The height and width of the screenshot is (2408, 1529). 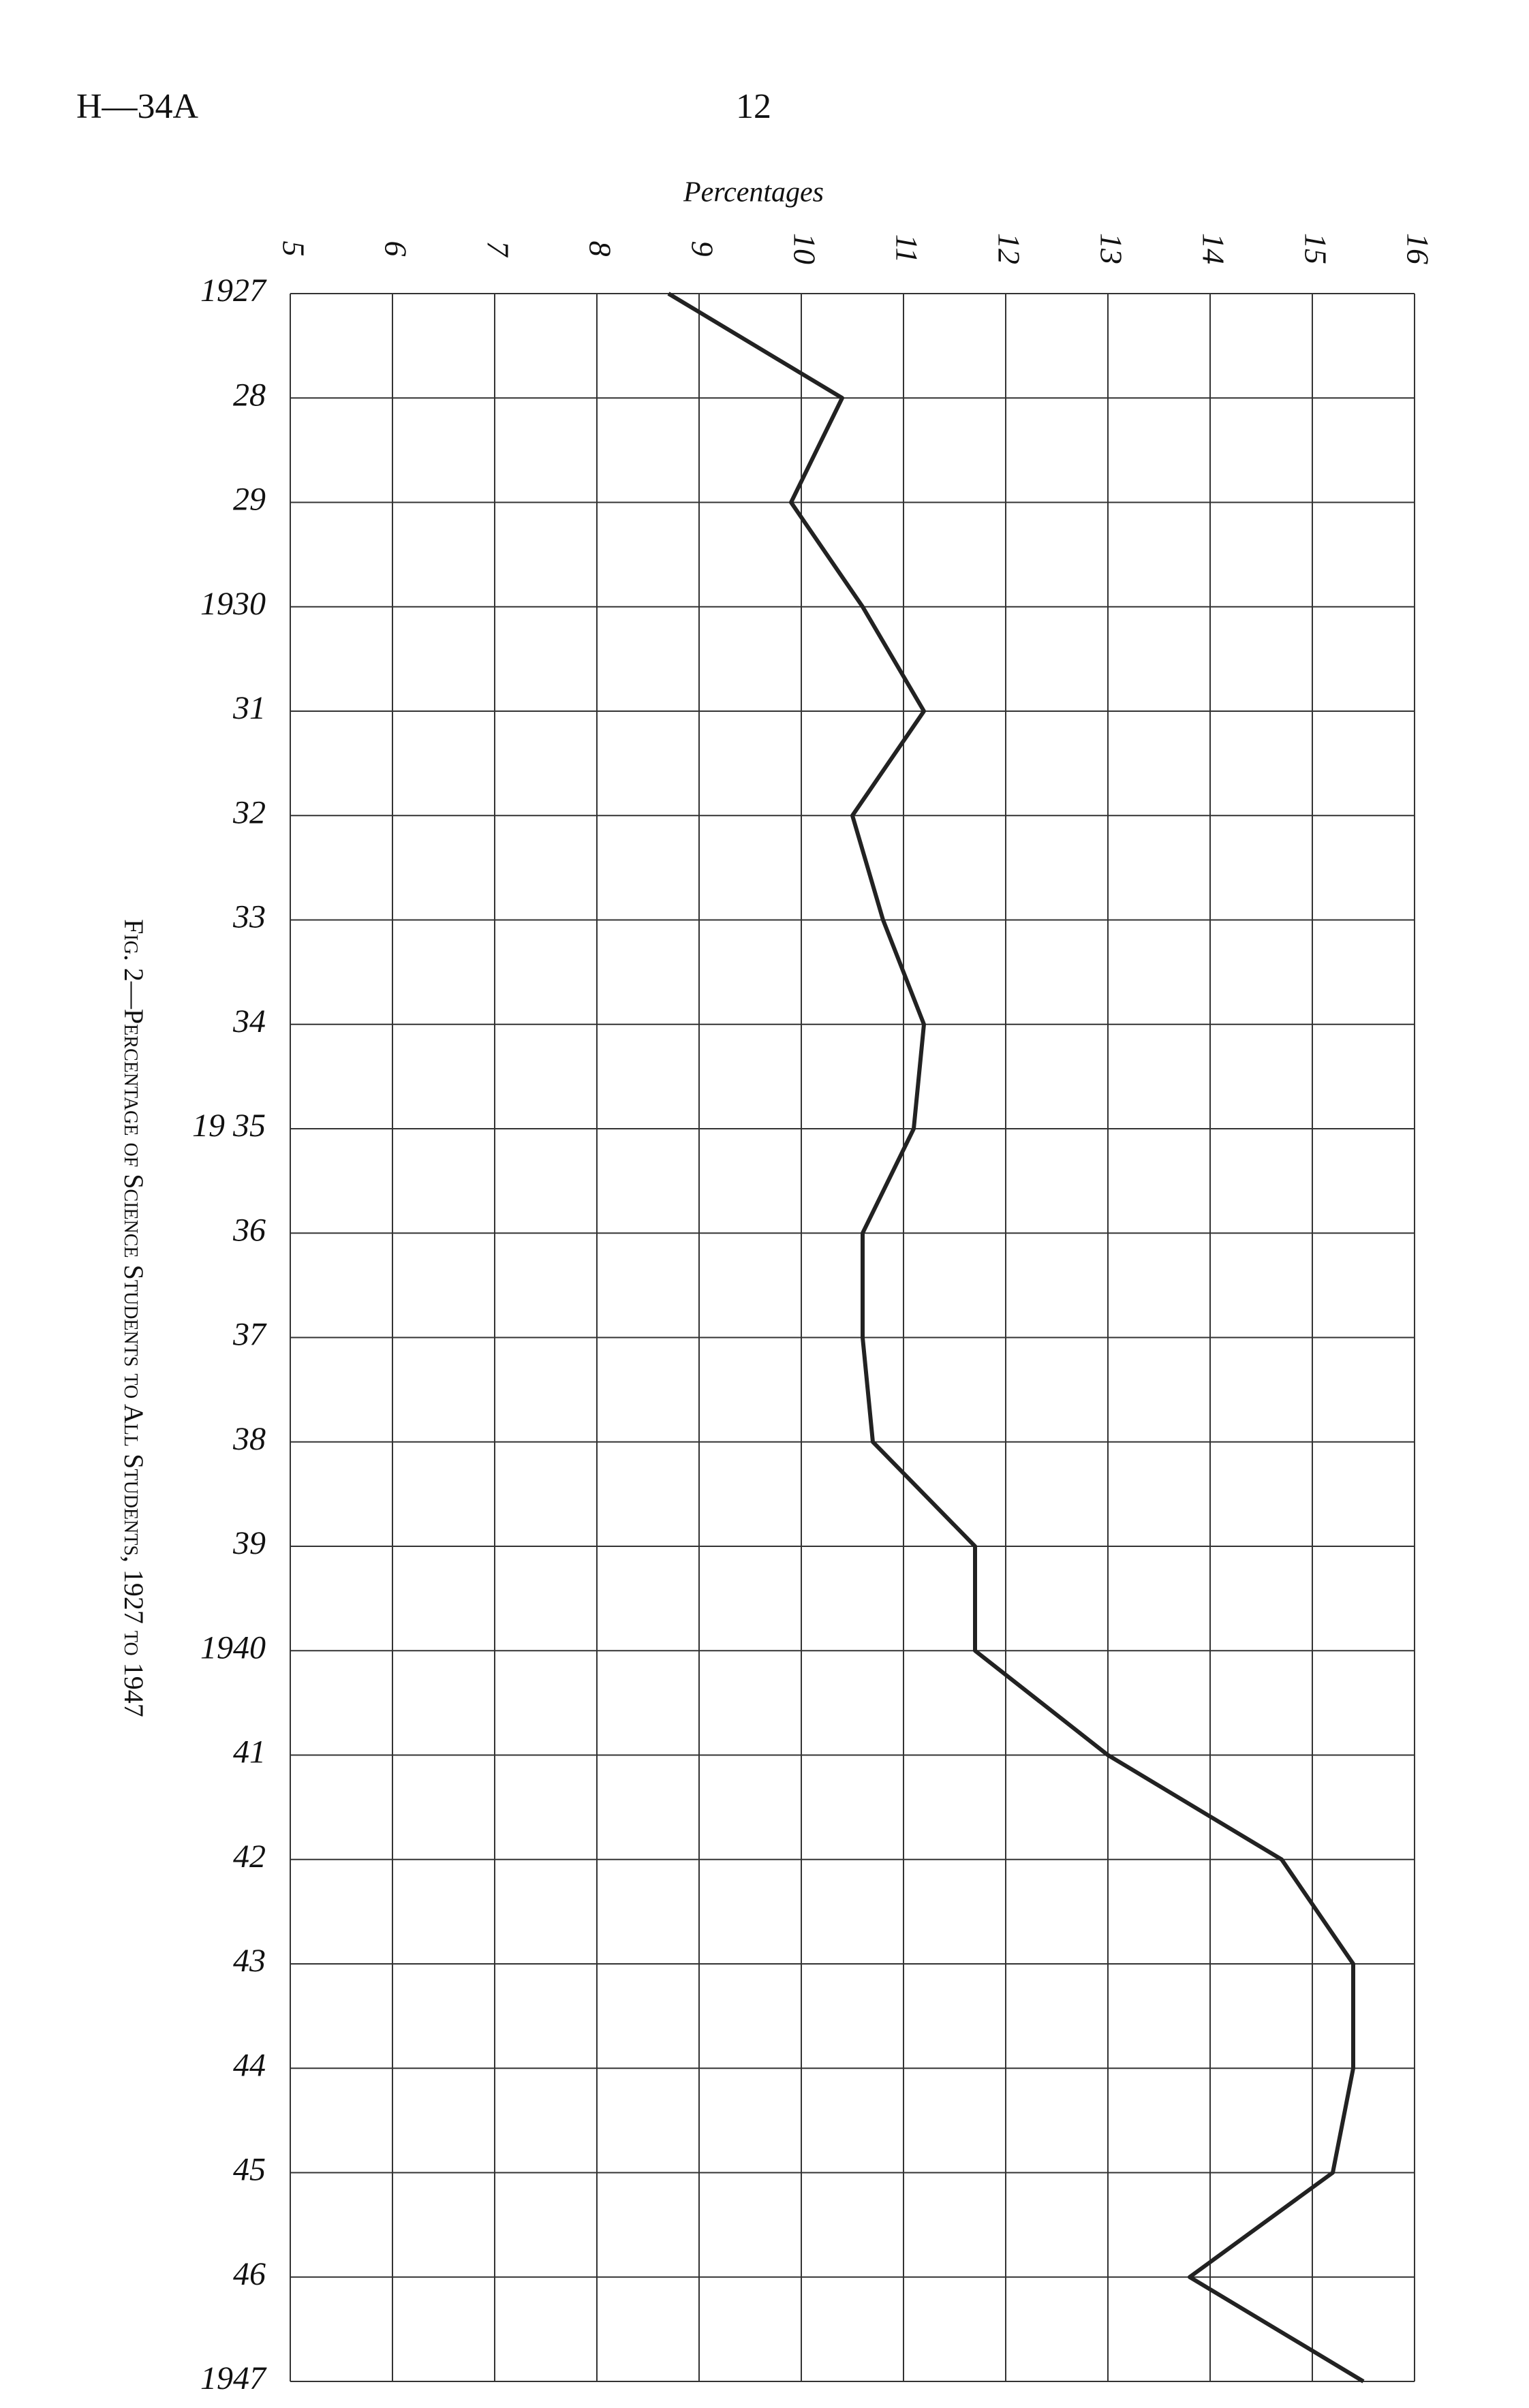 What do you see at coordinates (249, 708) in the screenshot?
I see `y-tick-label: 31` at bounding box center [249, 708].